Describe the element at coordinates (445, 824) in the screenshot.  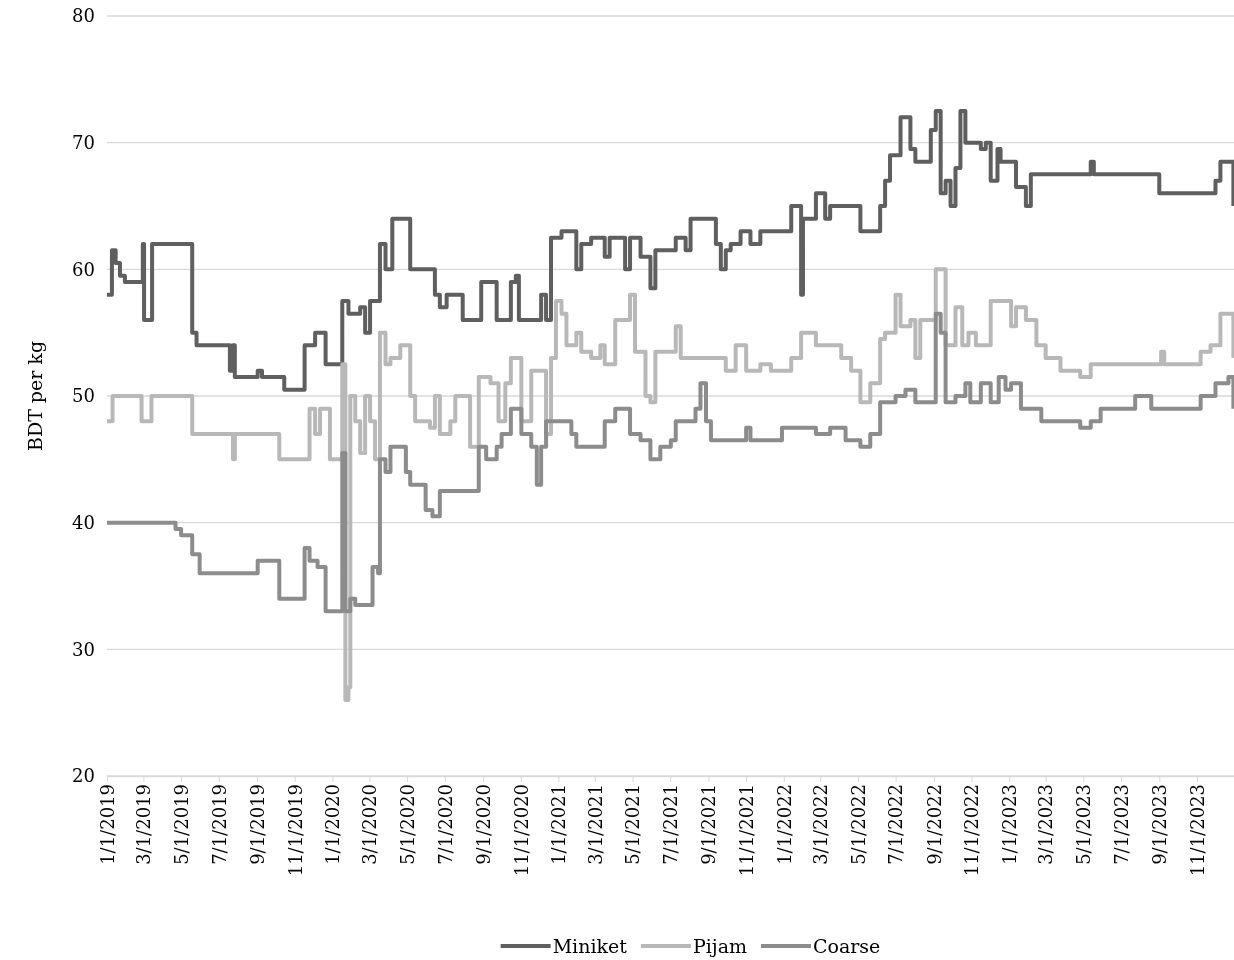
I see `x-tick-label: 7/1/2020` at that location.